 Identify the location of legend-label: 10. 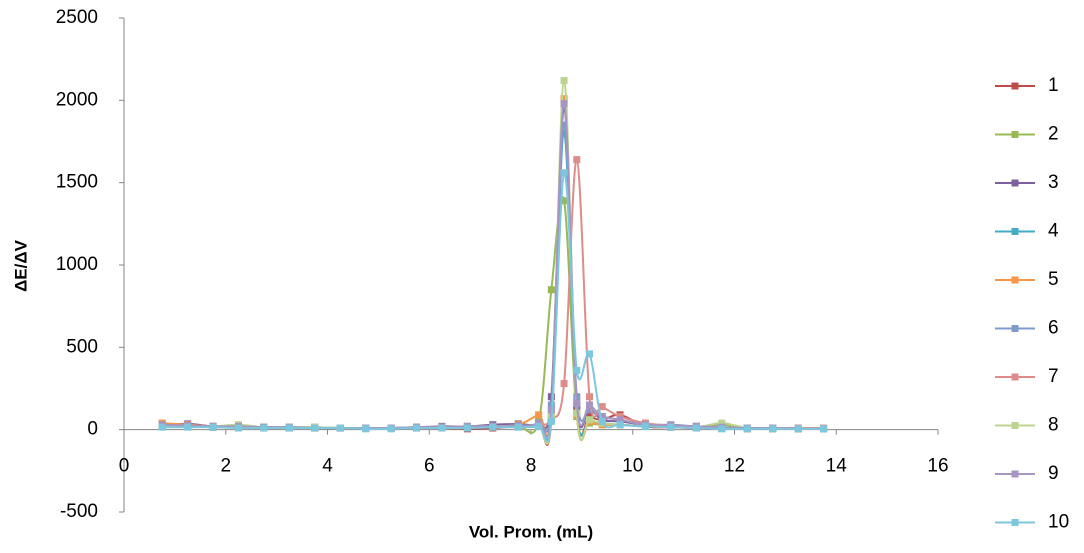
(1058, 522).